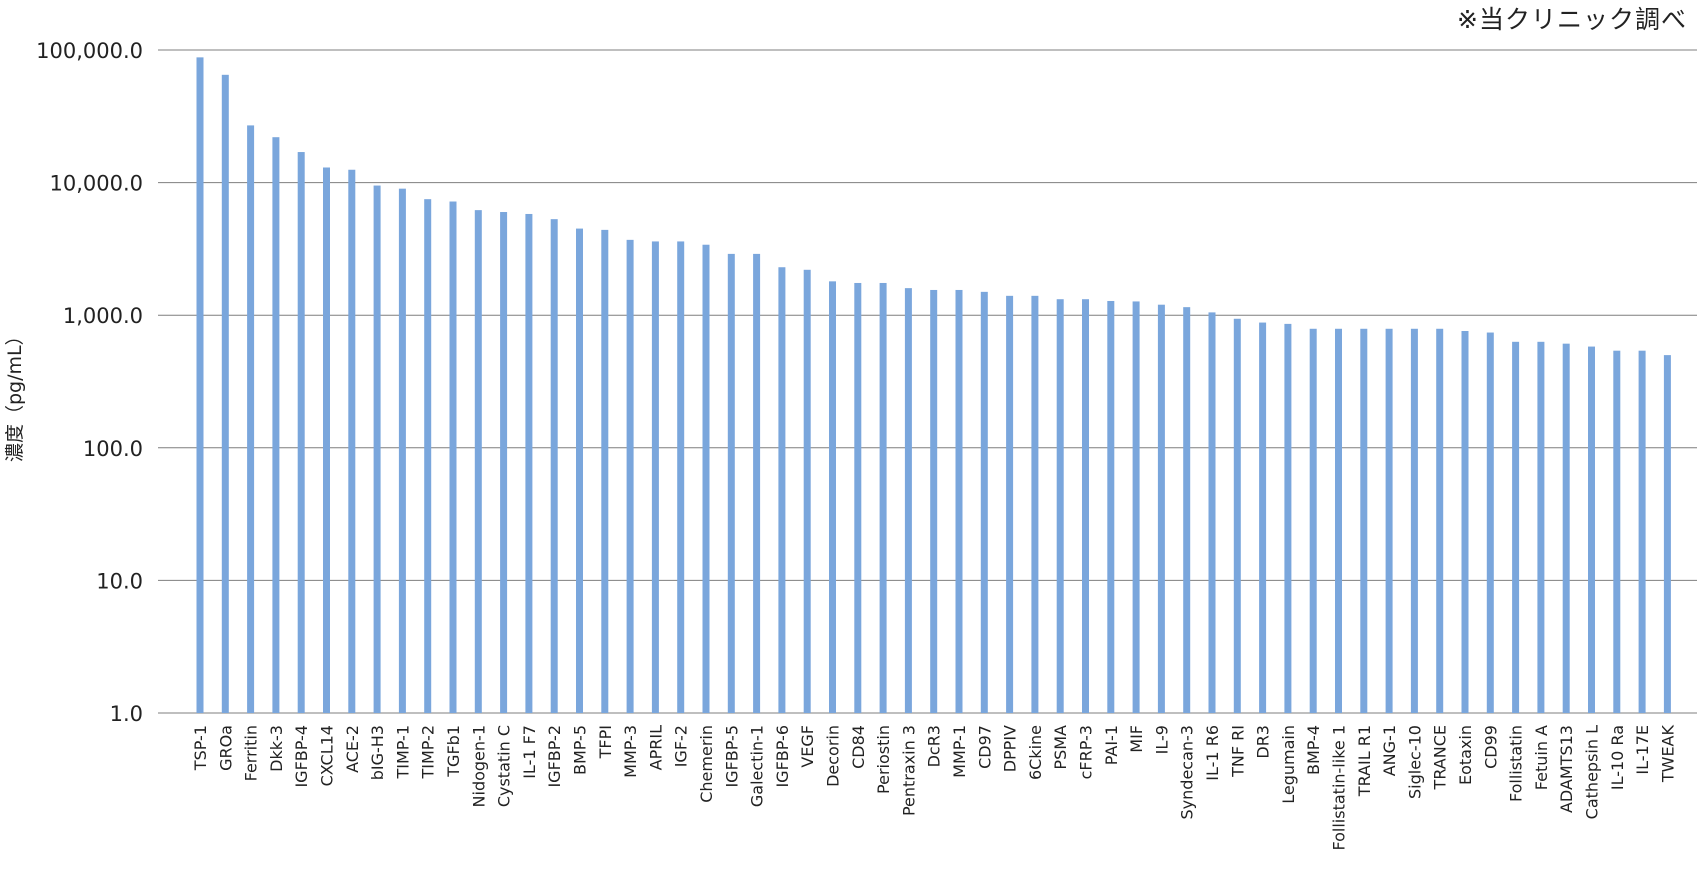  I want to click on x-tick-label: Syndecan-3, so click(1187, 772).